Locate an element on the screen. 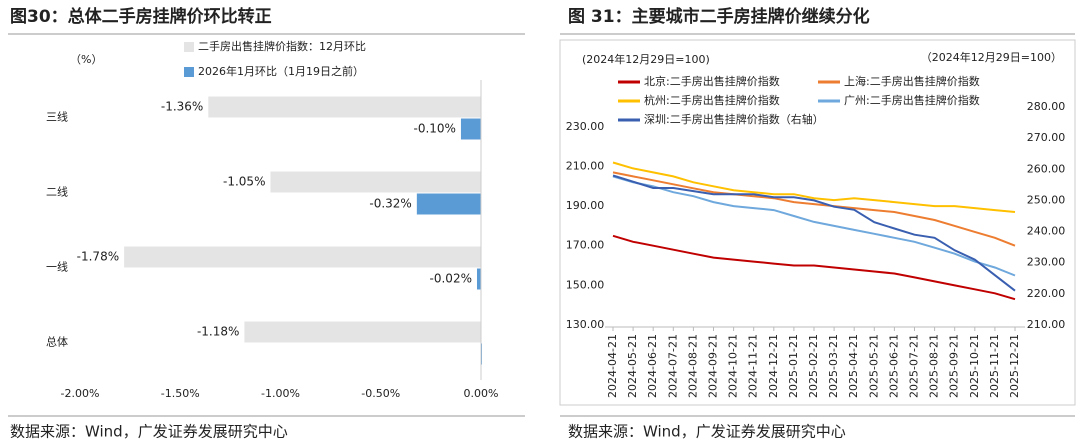 The width and height of the screenshot is (1080, 445). y2-tick-label: 260.00 is located at coordinates (1046, 168).